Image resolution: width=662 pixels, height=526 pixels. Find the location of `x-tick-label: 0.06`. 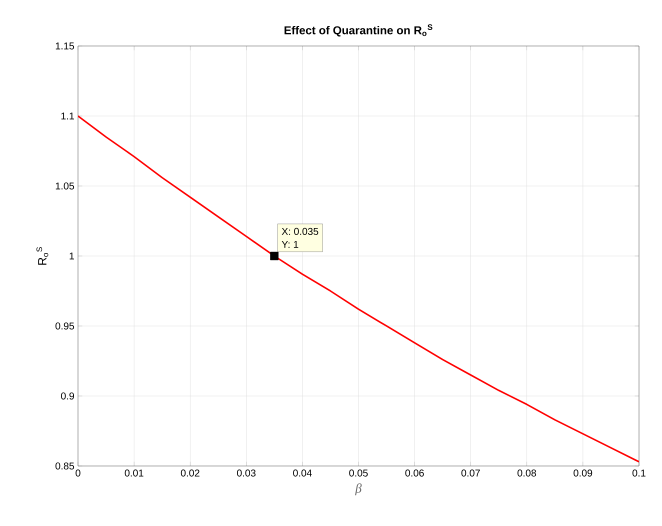

x-tick-label: 0.06 is located at coordinates (414, 473).